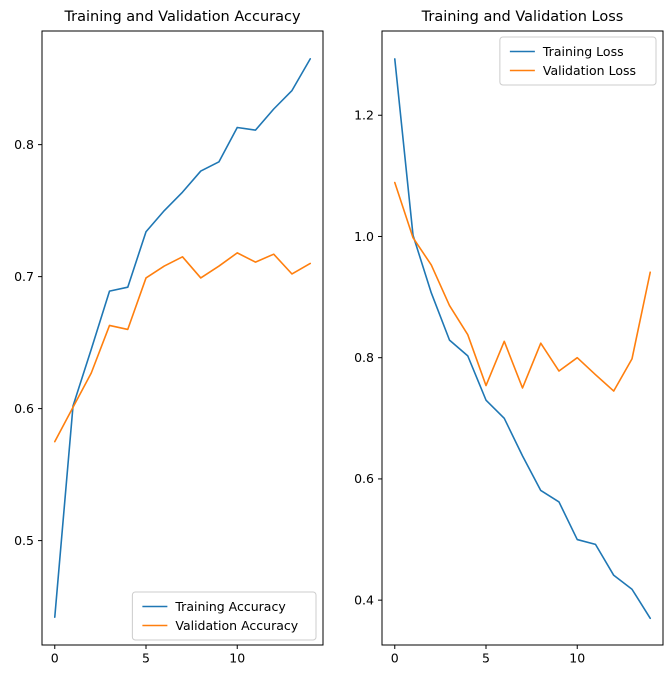 The image size is (671, 682). I want to click on legend: Training Accuracy Validation Accuracy, so click(224, 616).